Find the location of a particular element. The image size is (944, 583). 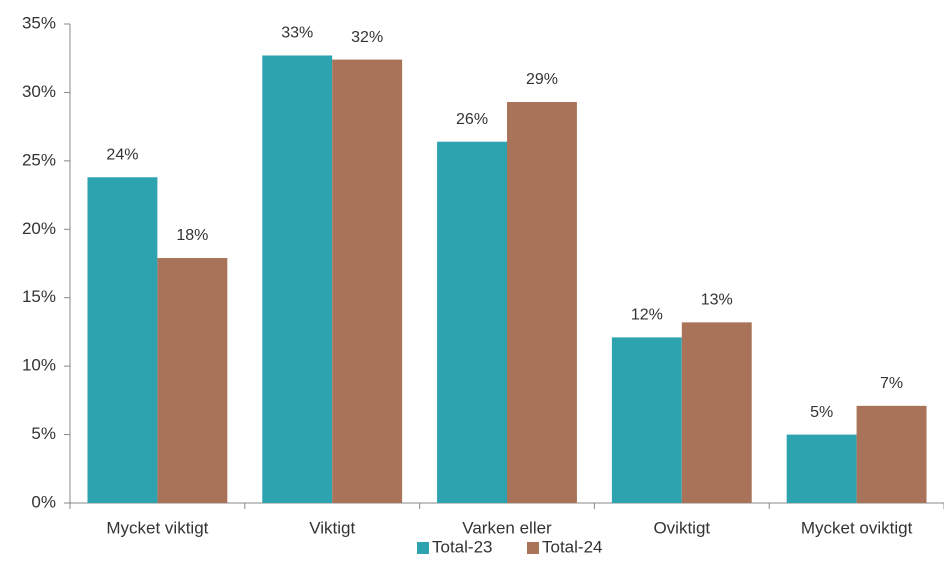

legend-label: Total-24 is located at coordinates (572, 546).